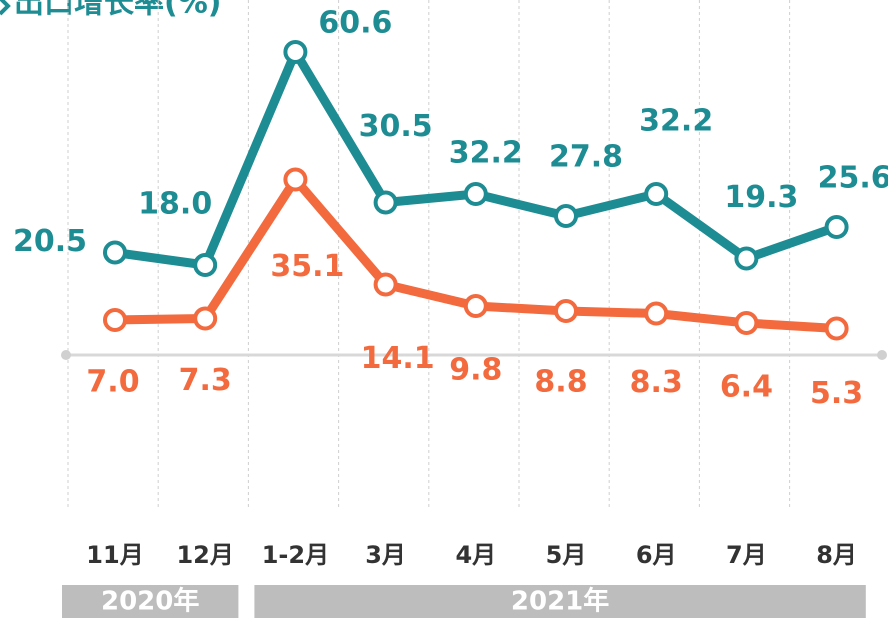 This screenshot has width=888, height=618. What do you see at coordinates (398, 358) in the screenshot?
I see `data-label: 14.1` at bounding box center [398, 358].